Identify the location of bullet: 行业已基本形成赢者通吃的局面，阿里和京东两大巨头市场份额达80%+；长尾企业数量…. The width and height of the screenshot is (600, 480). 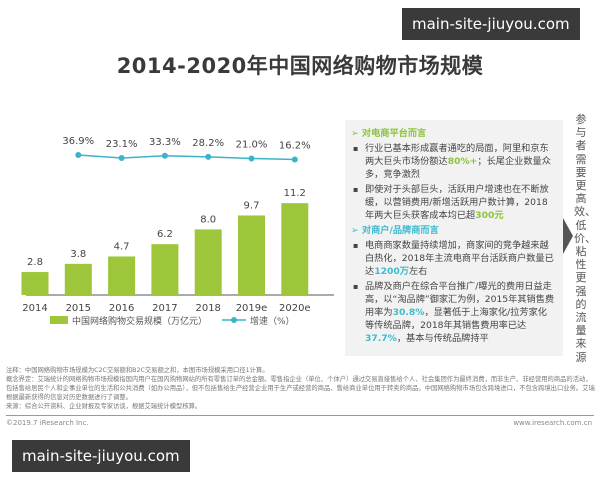
(453, 161).